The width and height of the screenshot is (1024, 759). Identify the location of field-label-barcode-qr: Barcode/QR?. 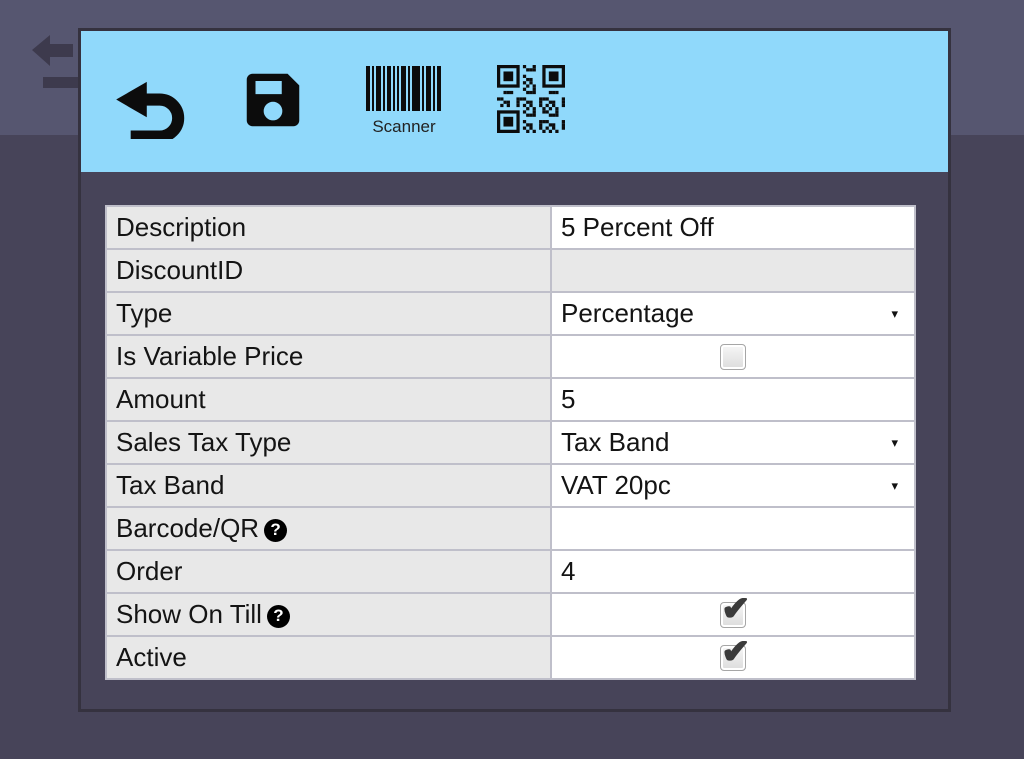
(328, 528).